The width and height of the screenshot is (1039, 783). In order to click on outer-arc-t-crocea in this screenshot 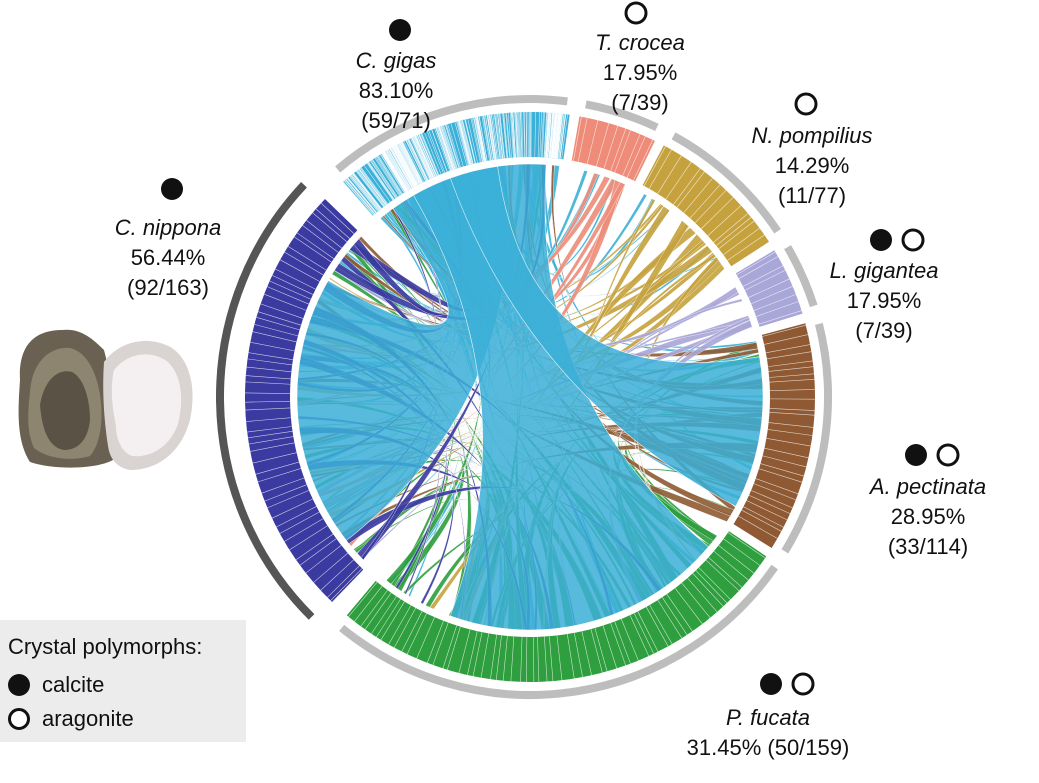, I will do `click(622, 115)`.